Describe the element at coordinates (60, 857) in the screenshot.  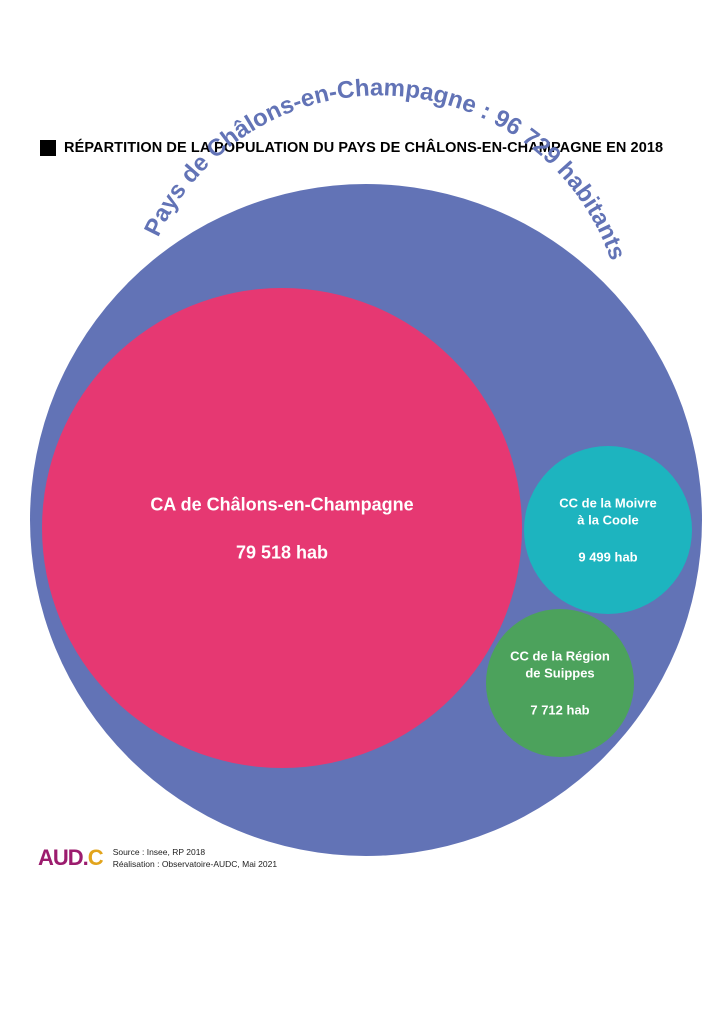
I see `logo-text: AUD` at that location.